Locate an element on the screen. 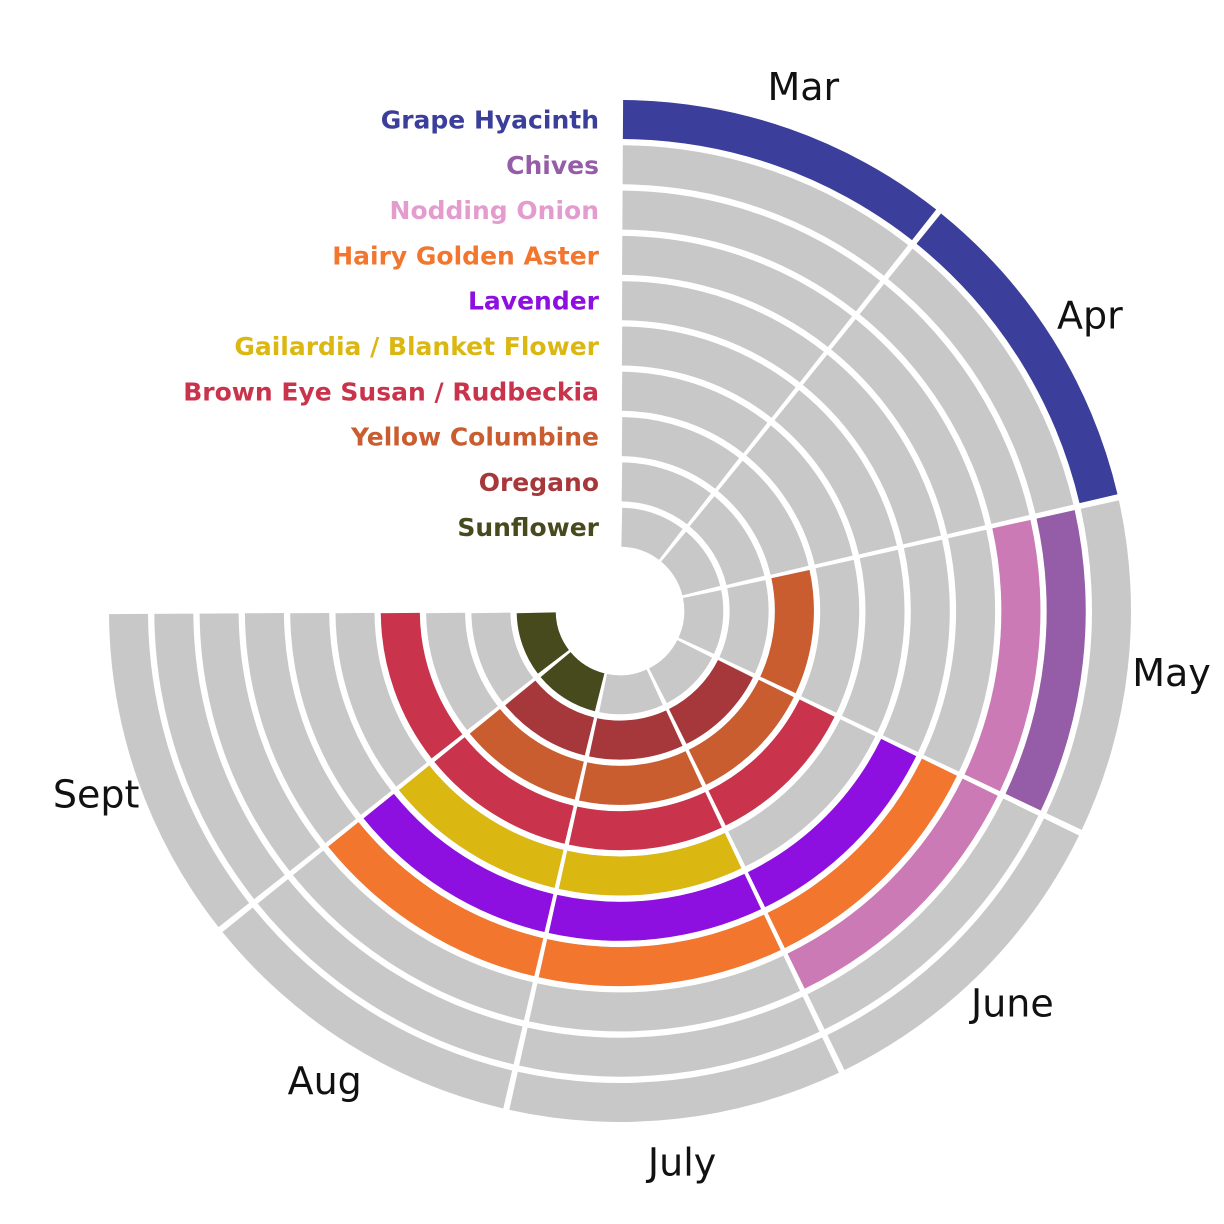 The image size is (1224, 1224). track-oregano-may is located at coordinates (744, 627).